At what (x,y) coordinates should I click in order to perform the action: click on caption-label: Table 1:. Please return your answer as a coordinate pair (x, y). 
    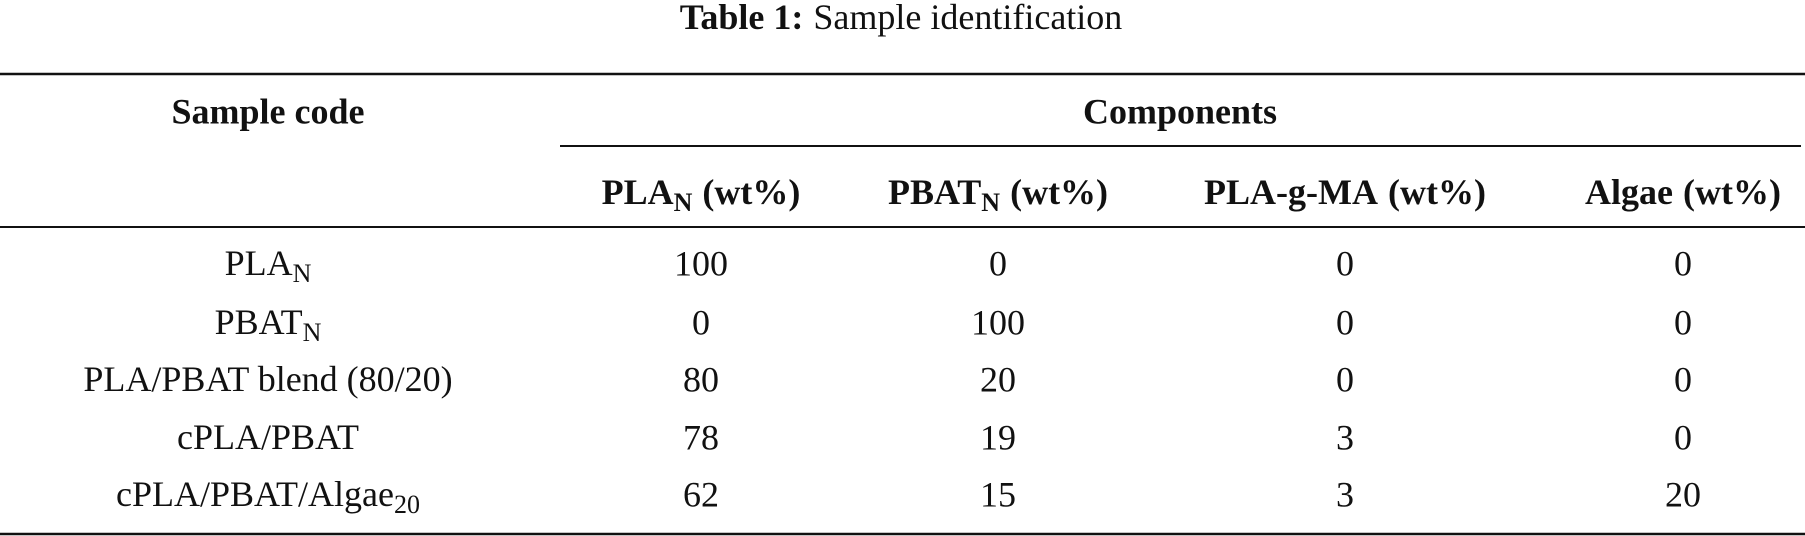
    Looking at the image, I should click on (742, 18).